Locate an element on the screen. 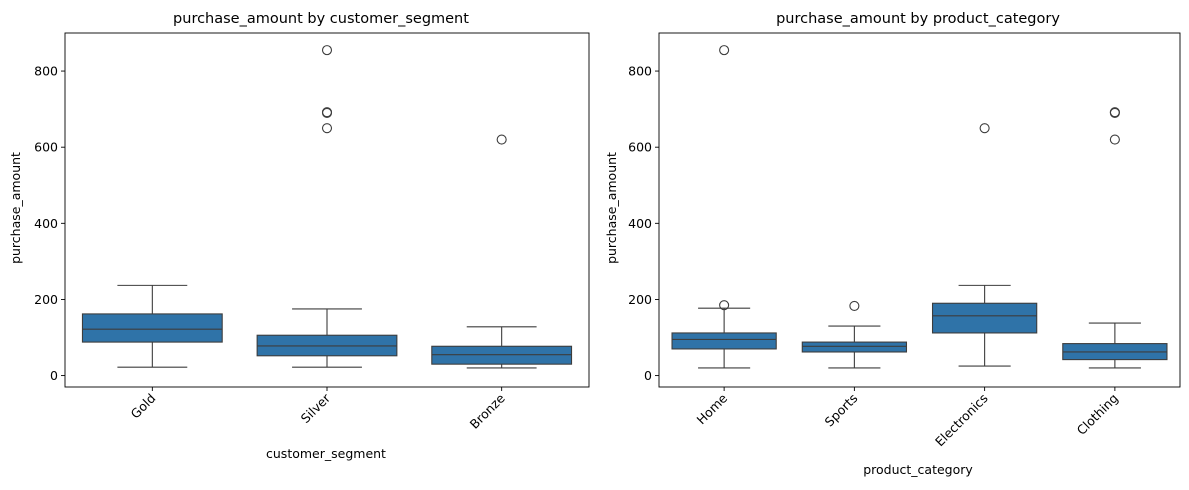 The width and height of the screenshot is (1189, 490). x-tick-label: Gold is located at coordinates (143, 406).